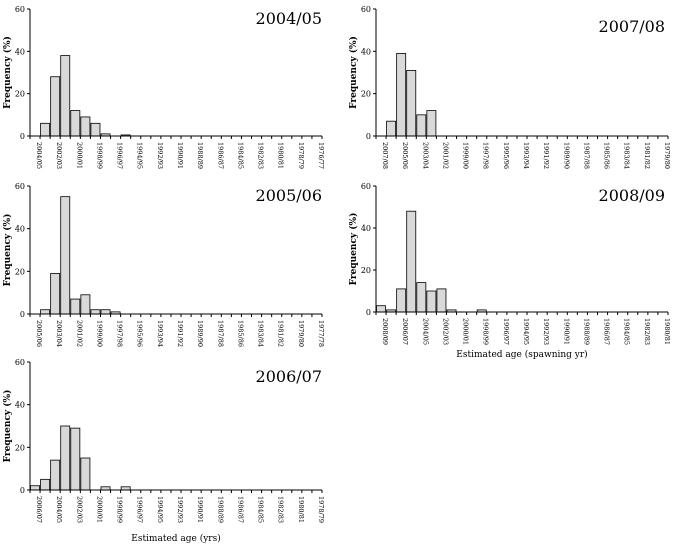 Image resolution: width=675 pixels, height=548 pixels. I want to click on x-tick-label: 1985/86, so click(607, 155).